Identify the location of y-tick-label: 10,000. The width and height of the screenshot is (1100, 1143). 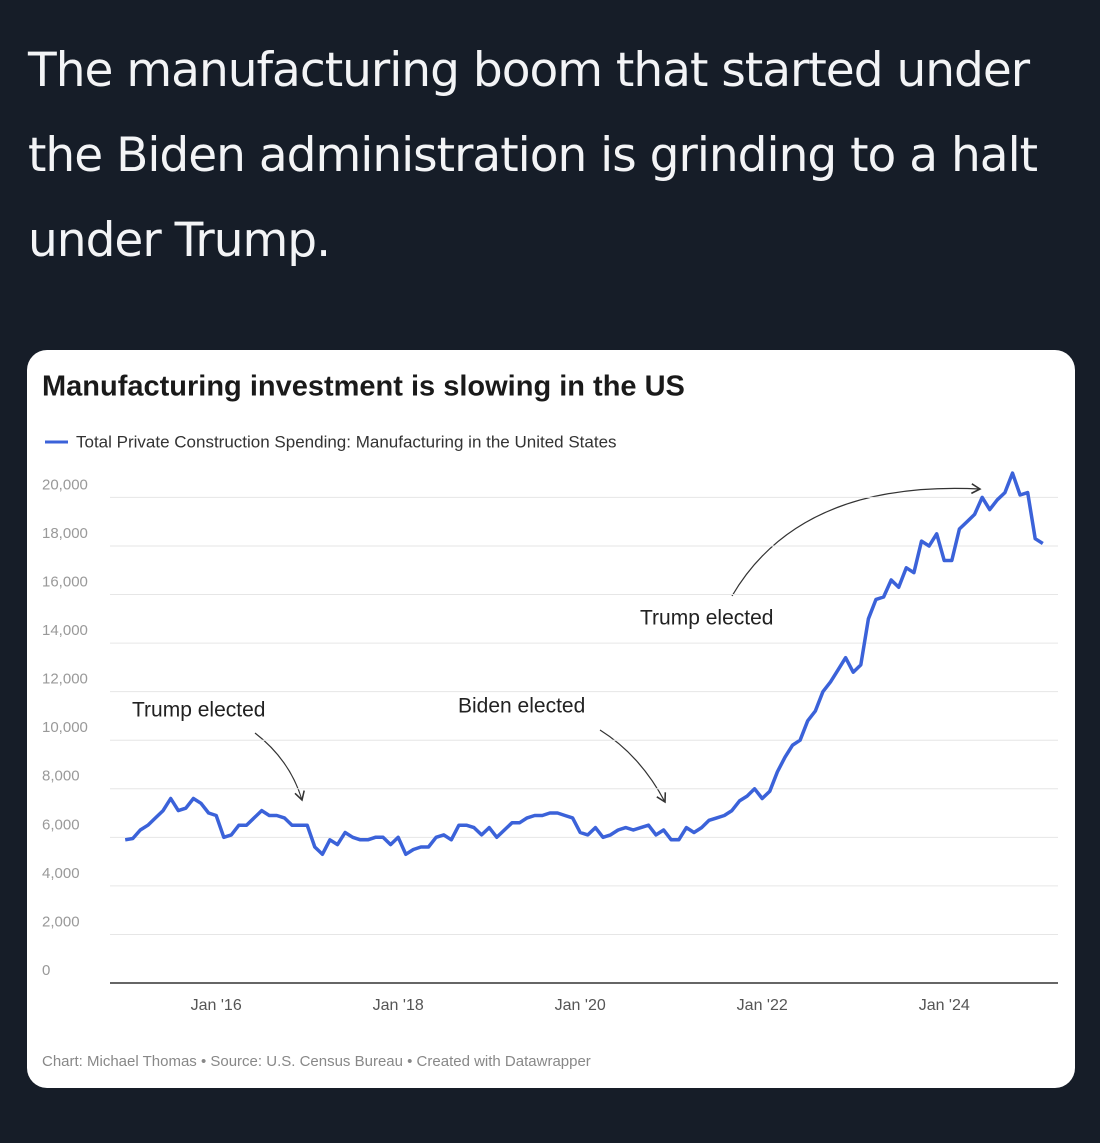
(65, 727).